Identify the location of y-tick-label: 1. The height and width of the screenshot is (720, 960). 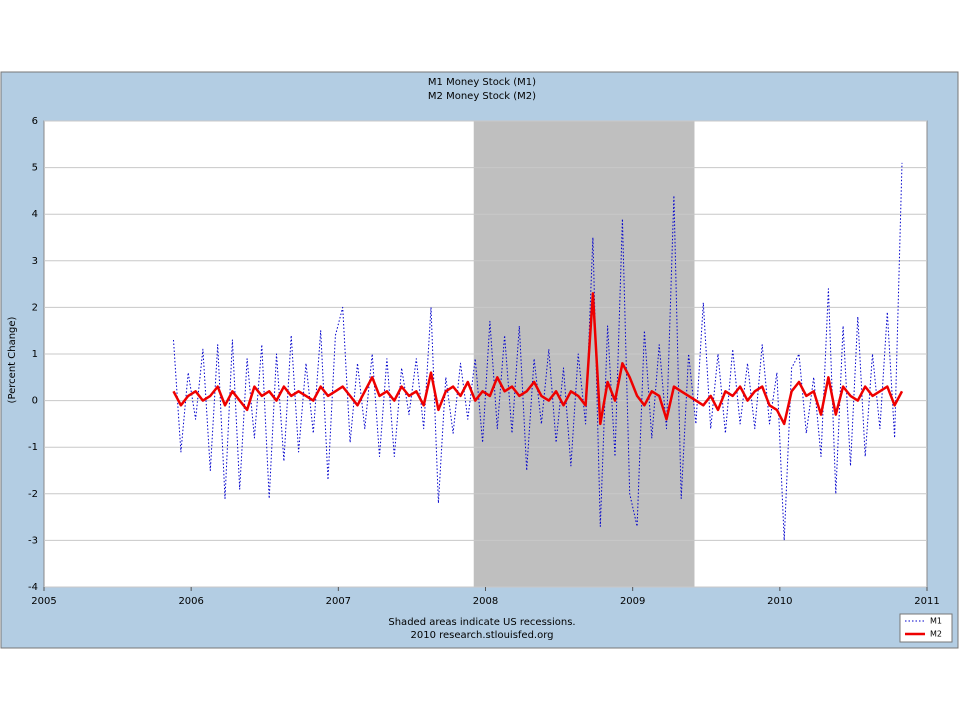
(35, 354).